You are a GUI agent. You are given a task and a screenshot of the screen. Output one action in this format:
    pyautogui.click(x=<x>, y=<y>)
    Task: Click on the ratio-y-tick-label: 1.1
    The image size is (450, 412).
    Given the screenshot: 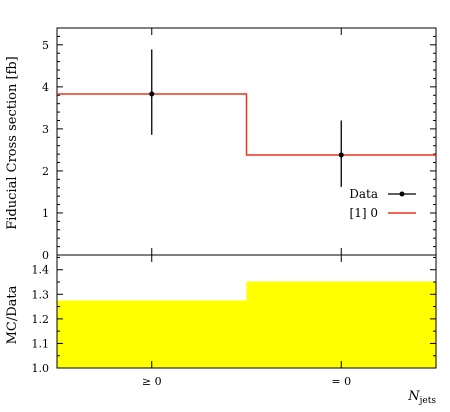 What is the action you would take?
    pyautogui.click(x=41, y=343)
    